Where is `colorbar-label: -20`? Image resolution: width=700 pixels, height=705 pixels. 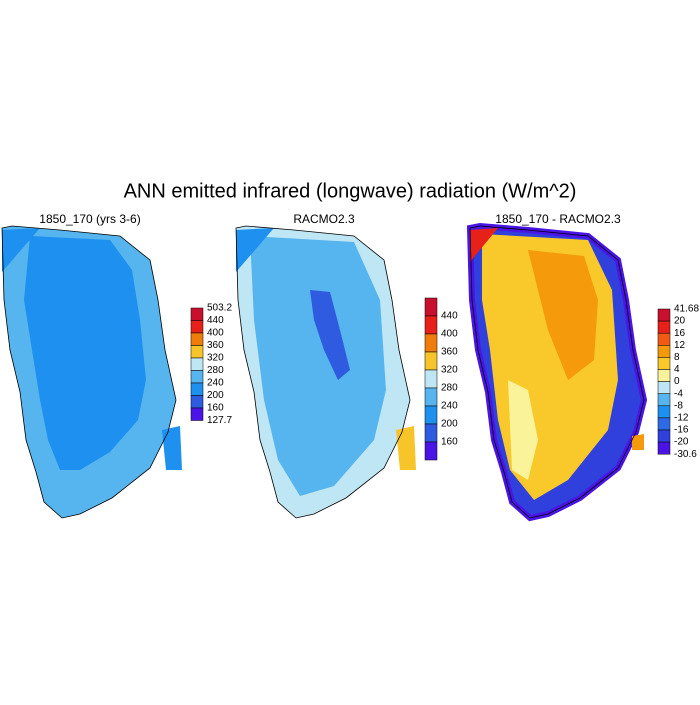
colorbar-label: -20 is located at coordinates (681, 442).